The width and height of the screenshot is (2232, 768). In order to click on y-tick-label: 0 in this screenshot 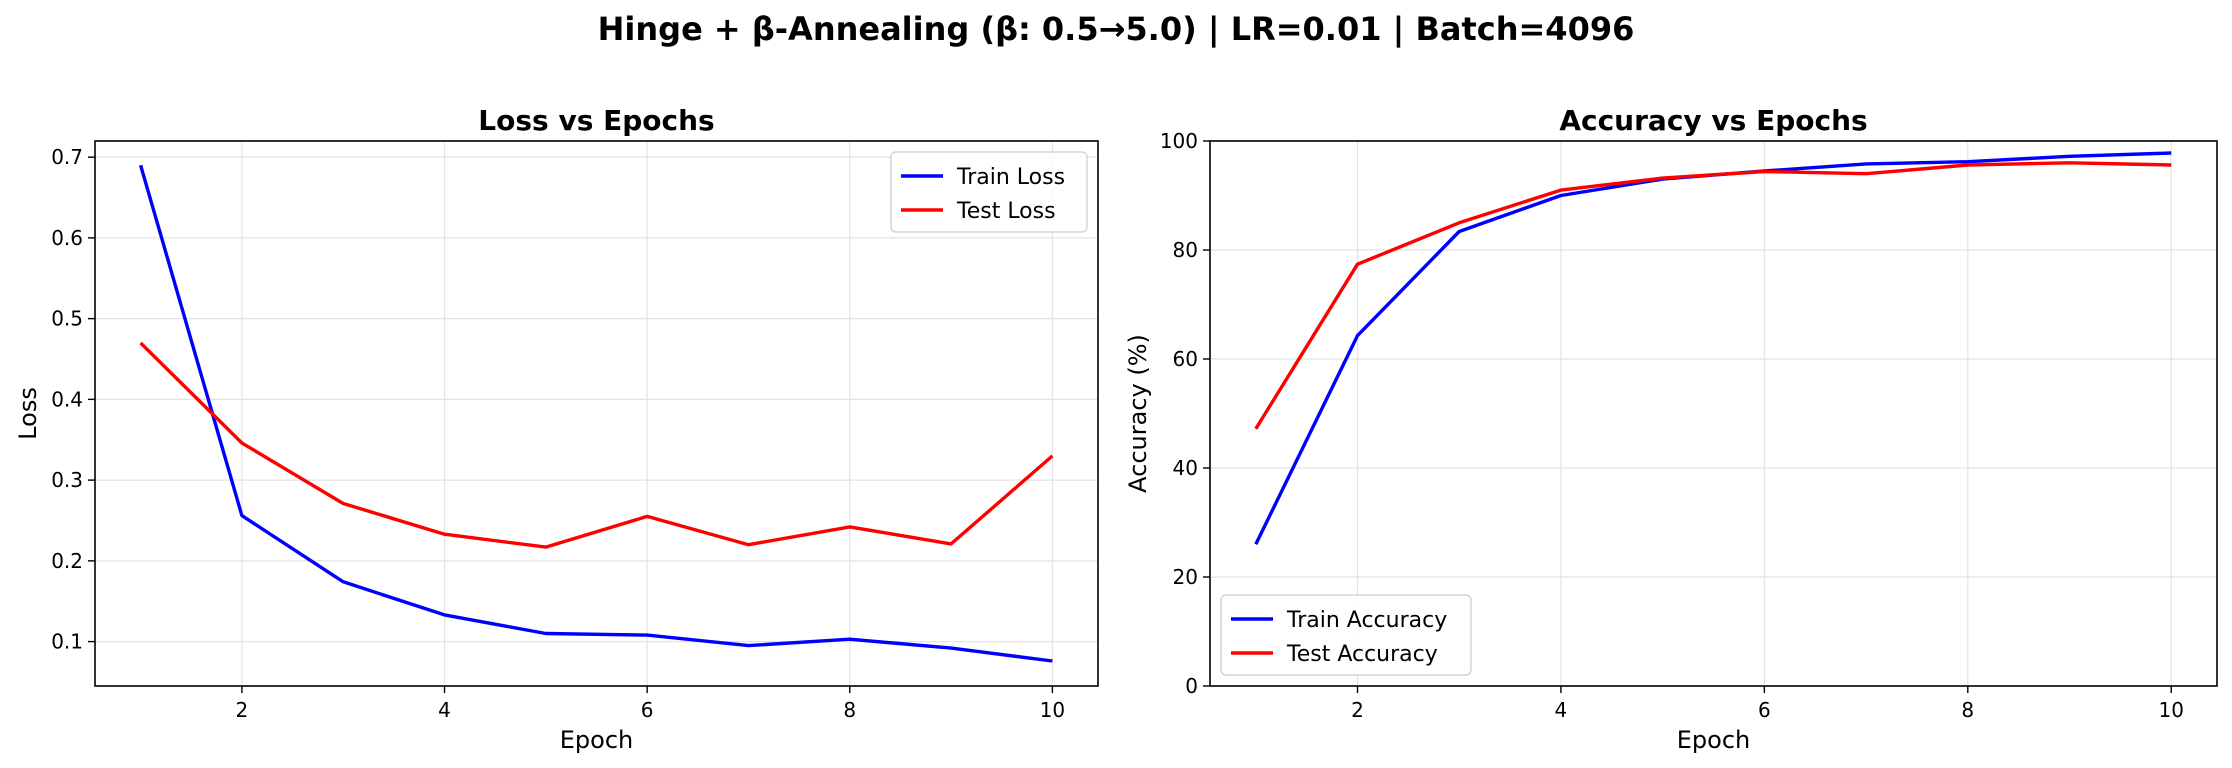, I will do `click(1191, 686)`.